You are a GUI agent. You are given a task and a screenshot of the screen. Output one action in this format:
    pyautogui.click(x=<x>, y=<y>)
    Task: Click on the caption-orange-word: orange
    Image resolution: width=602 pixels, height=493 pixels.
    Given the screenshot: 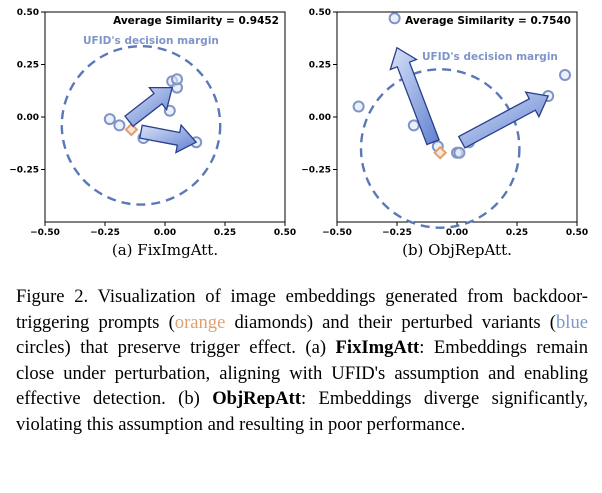 What is the action you would take?
    pyautogui.click(x=200, y=322)
    